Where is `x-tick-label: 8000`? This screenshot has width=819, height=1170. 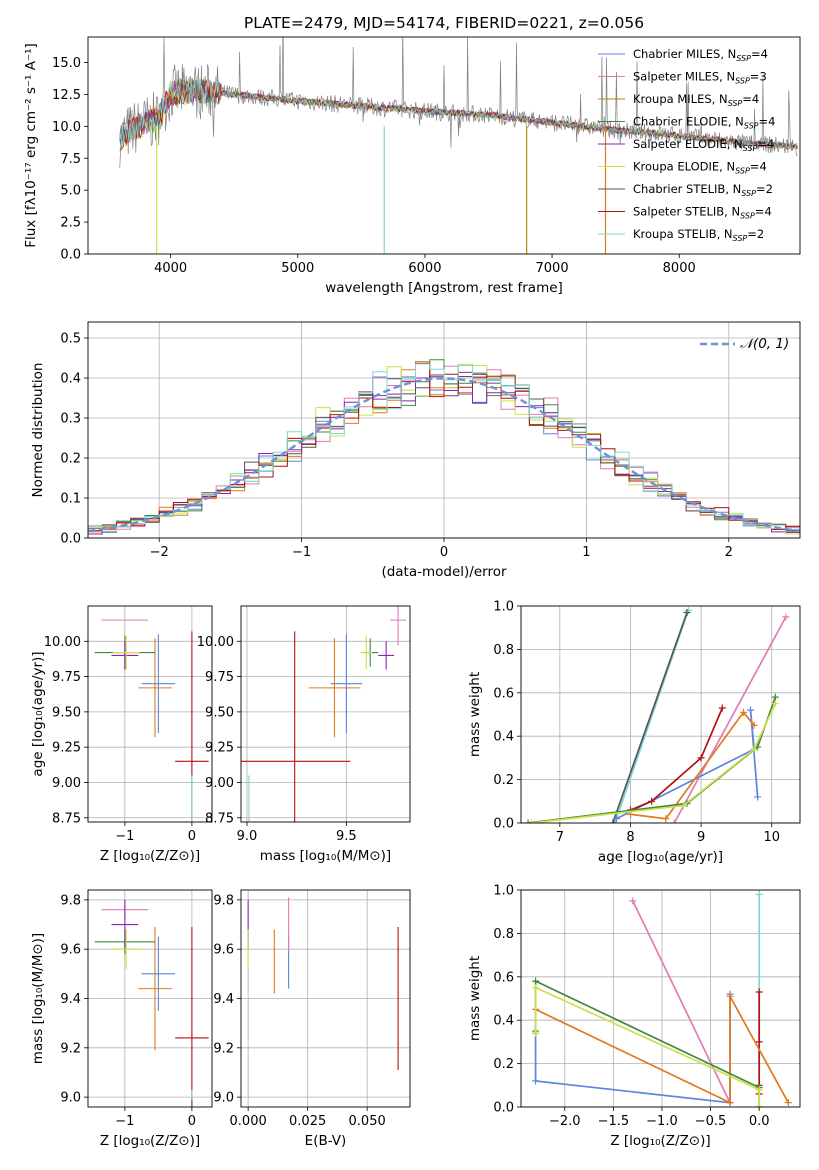
x-tick-label: 8000 is located at coordinates (679, 268).